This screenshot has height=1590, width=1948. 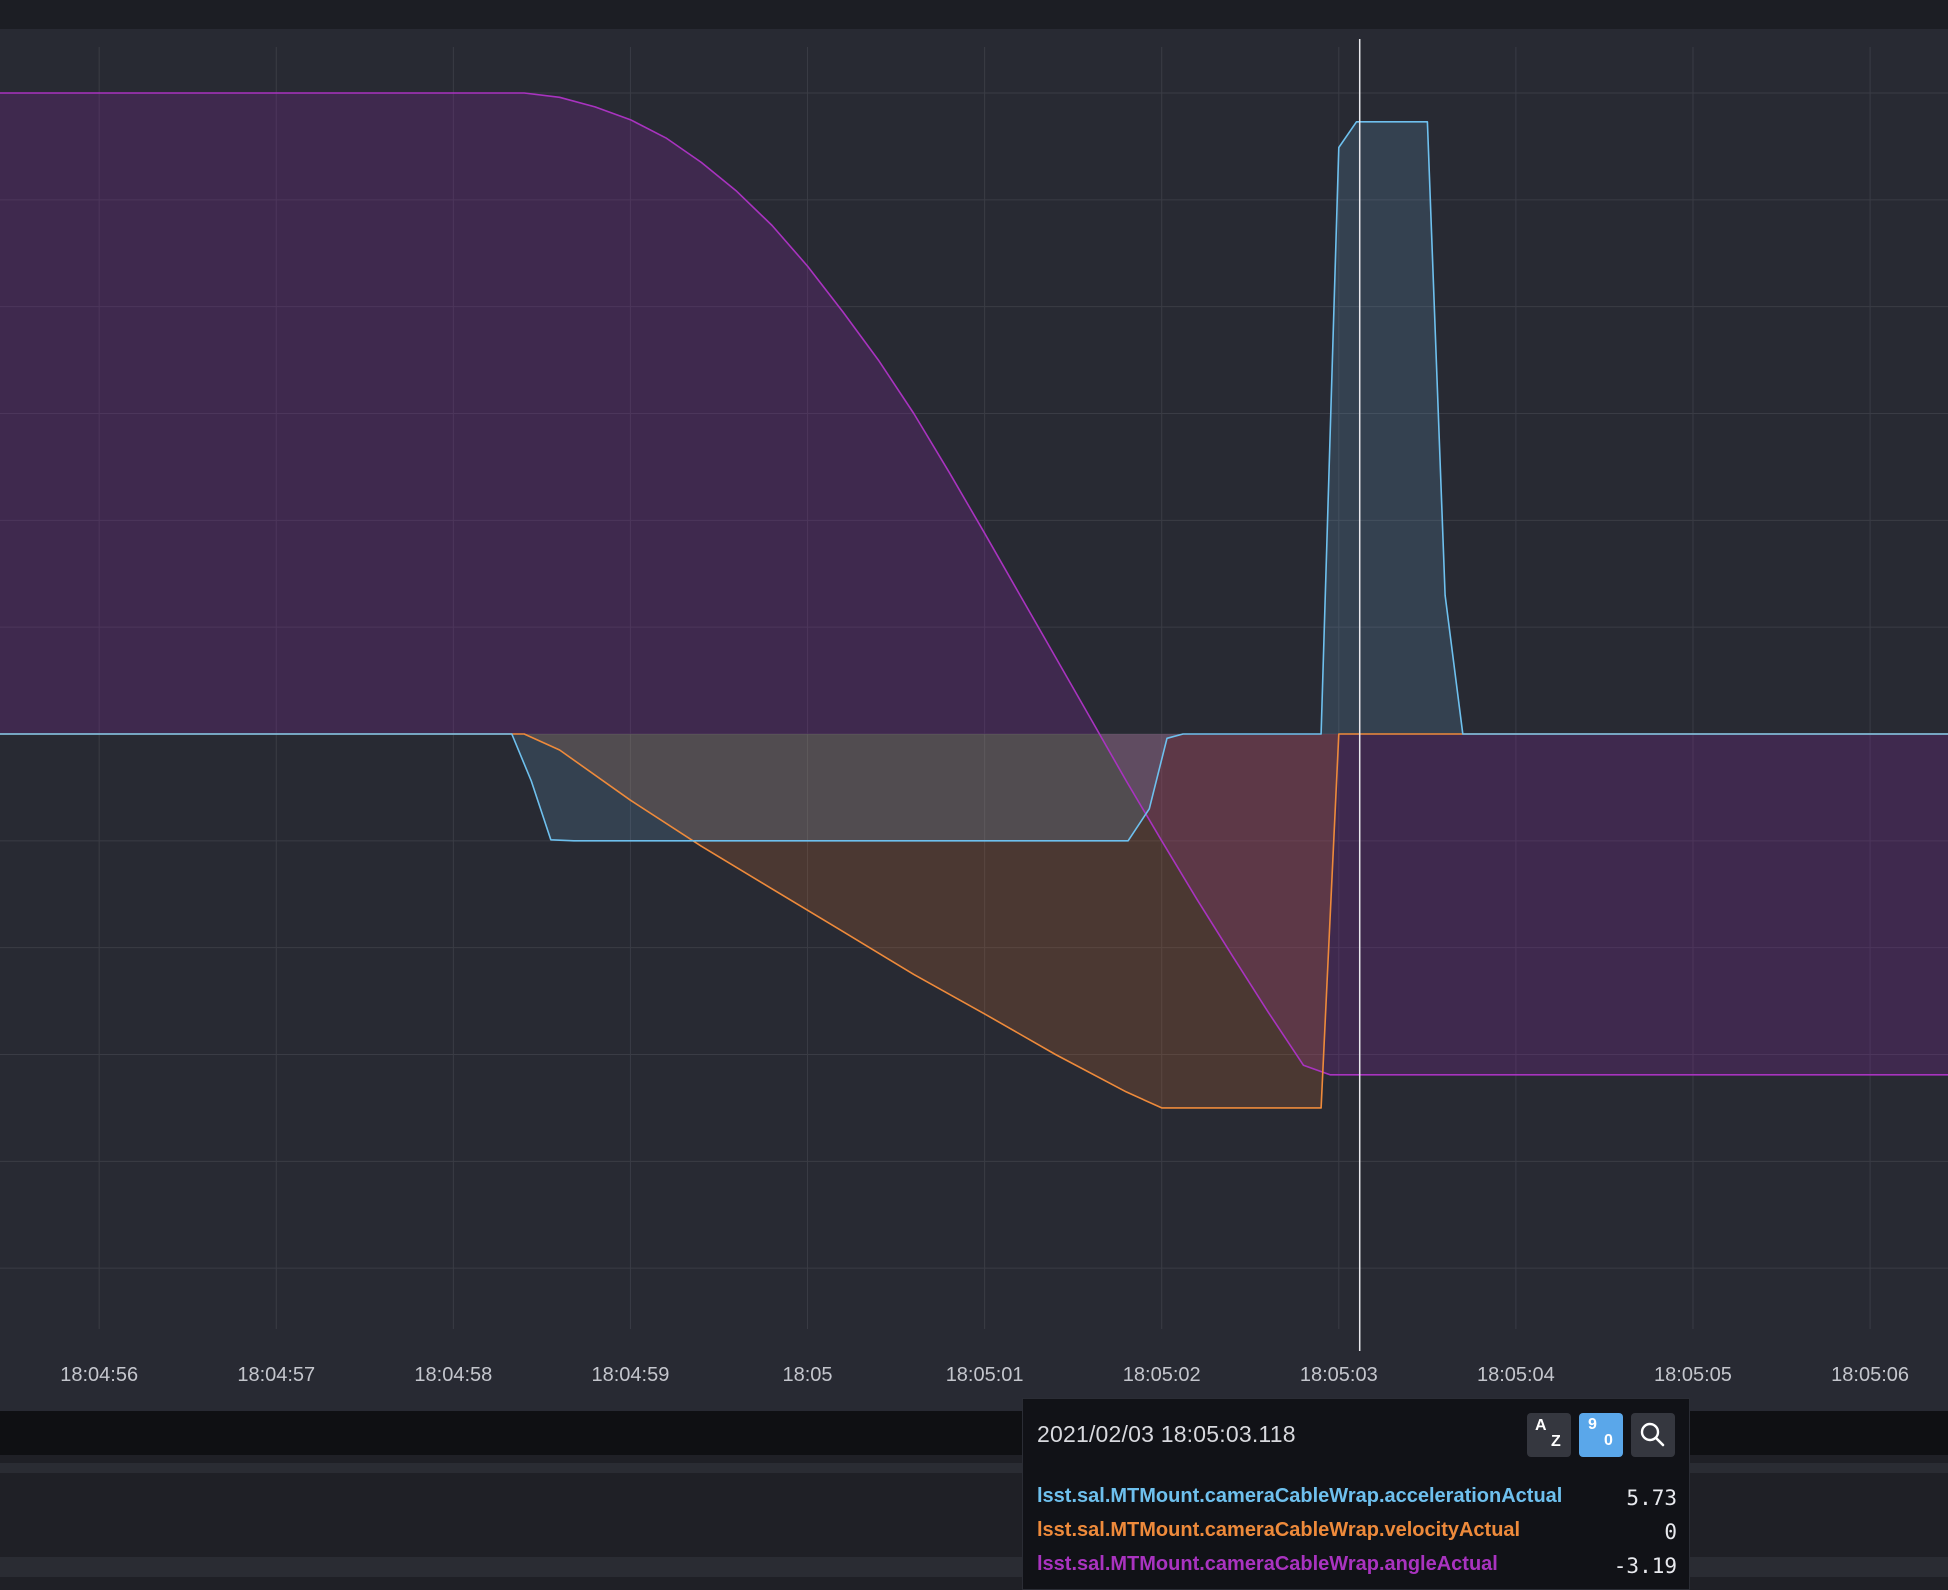 I want to click on x-tick-label: 18:04:58, so click(x=453, y=1375).